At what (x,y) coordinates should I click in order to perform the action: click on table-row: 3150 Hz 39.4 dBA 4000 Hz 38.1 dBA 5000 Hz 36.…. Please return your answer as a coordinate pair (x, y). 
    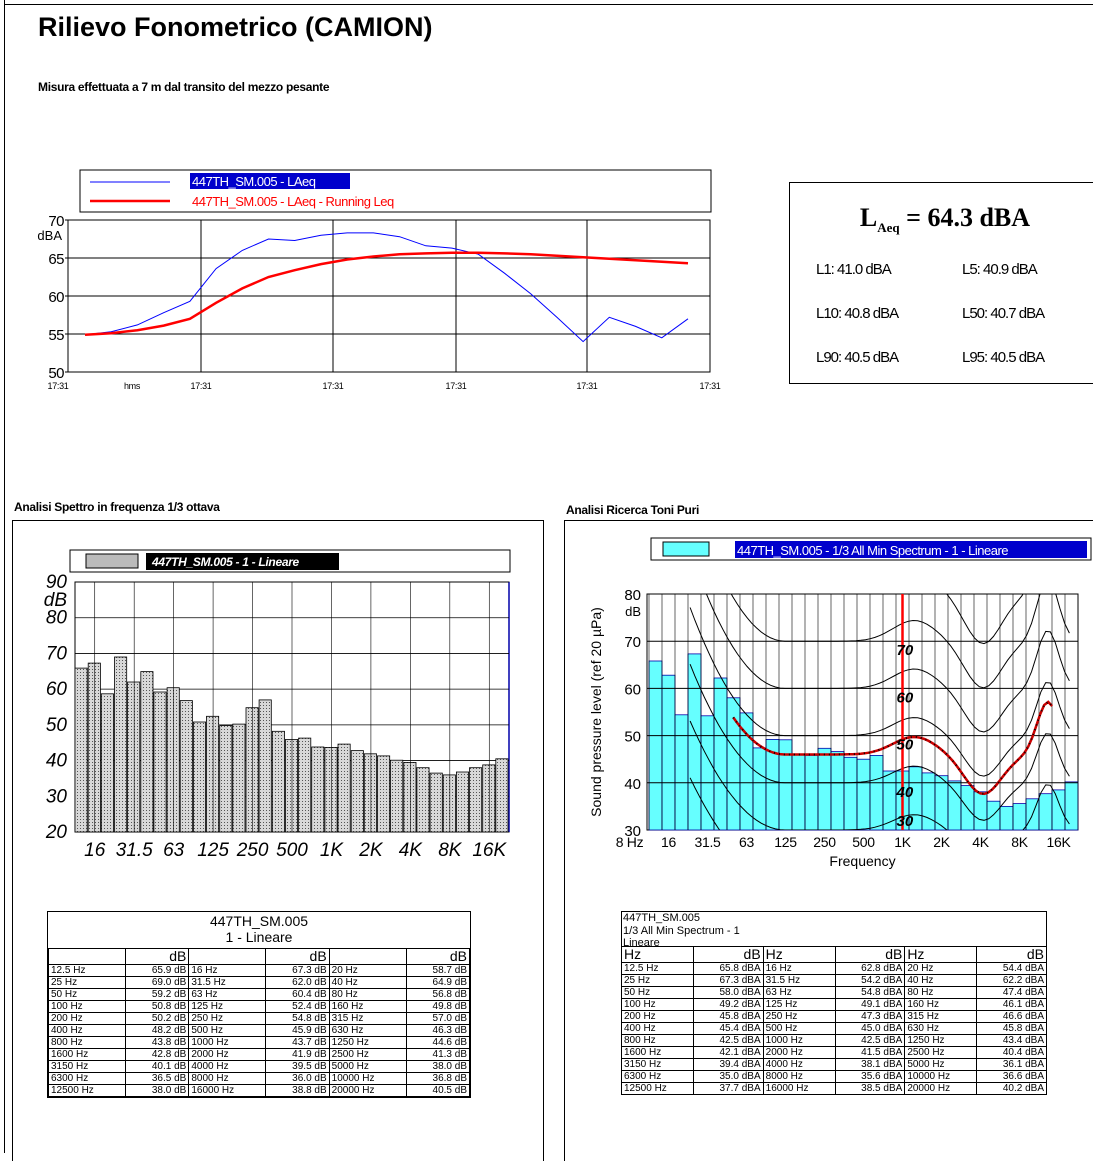
    Looking at the image, I should click on (833, 1064).